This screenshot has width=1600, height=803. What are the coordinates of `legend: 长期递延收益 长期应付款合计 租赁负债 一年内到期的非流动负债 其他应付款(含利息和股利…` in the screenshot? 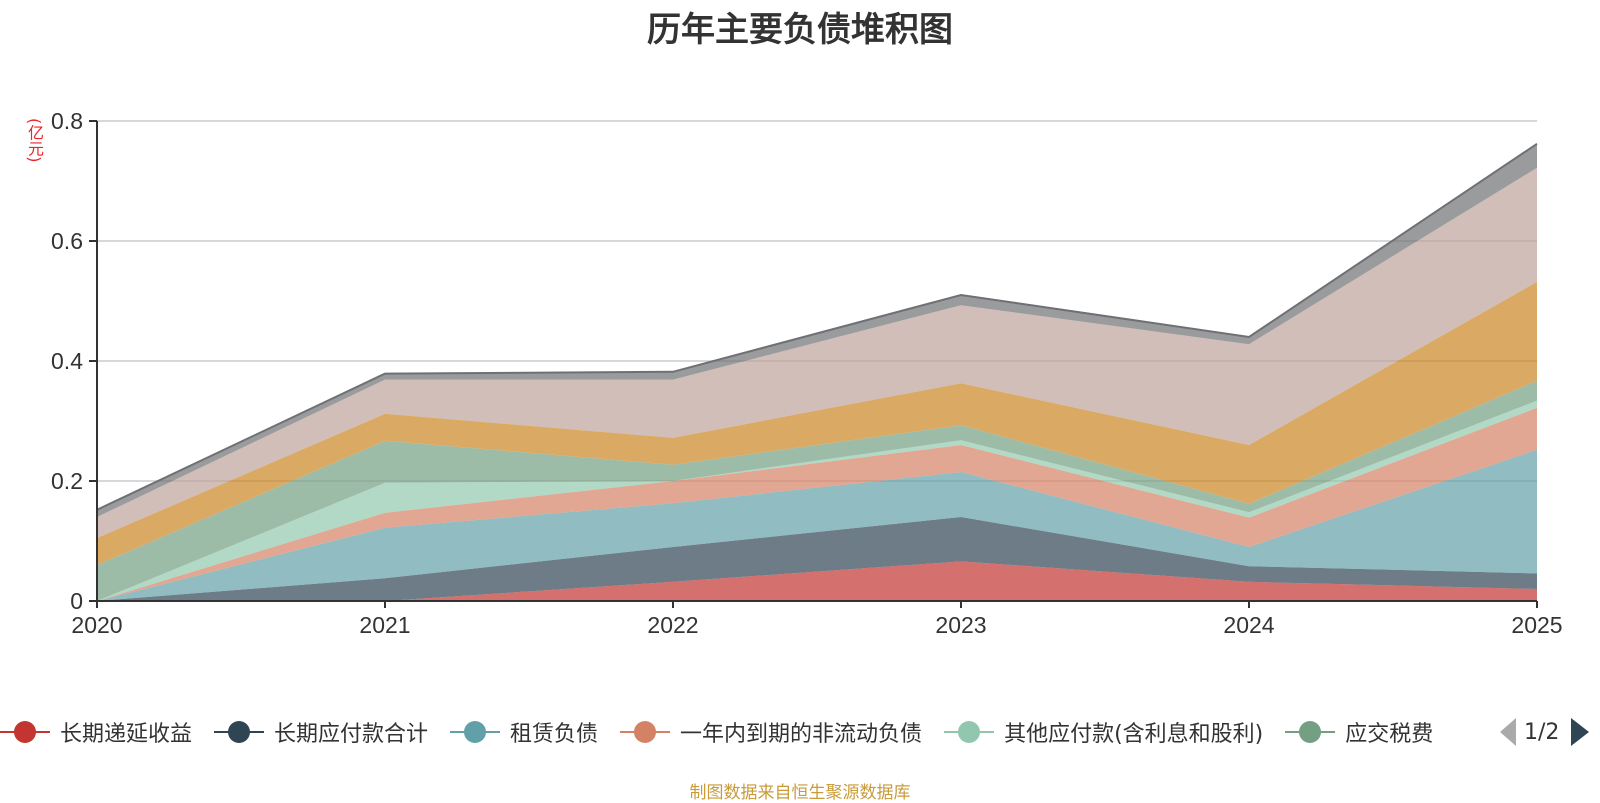 It's located at (800, 732).